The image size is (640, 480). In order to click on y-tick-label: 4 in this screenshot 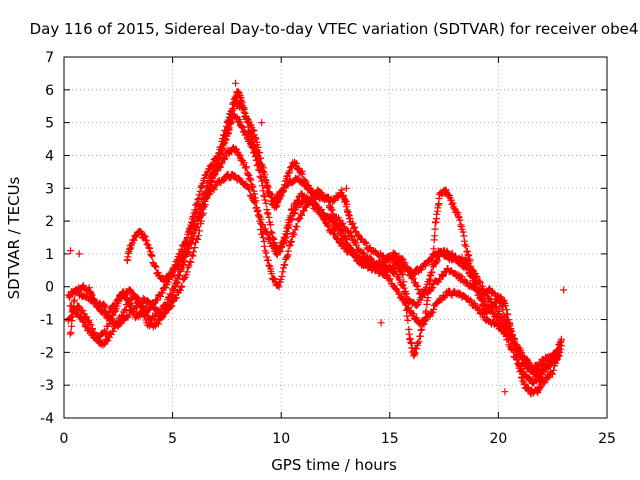, I will do `click(49, 156)`.